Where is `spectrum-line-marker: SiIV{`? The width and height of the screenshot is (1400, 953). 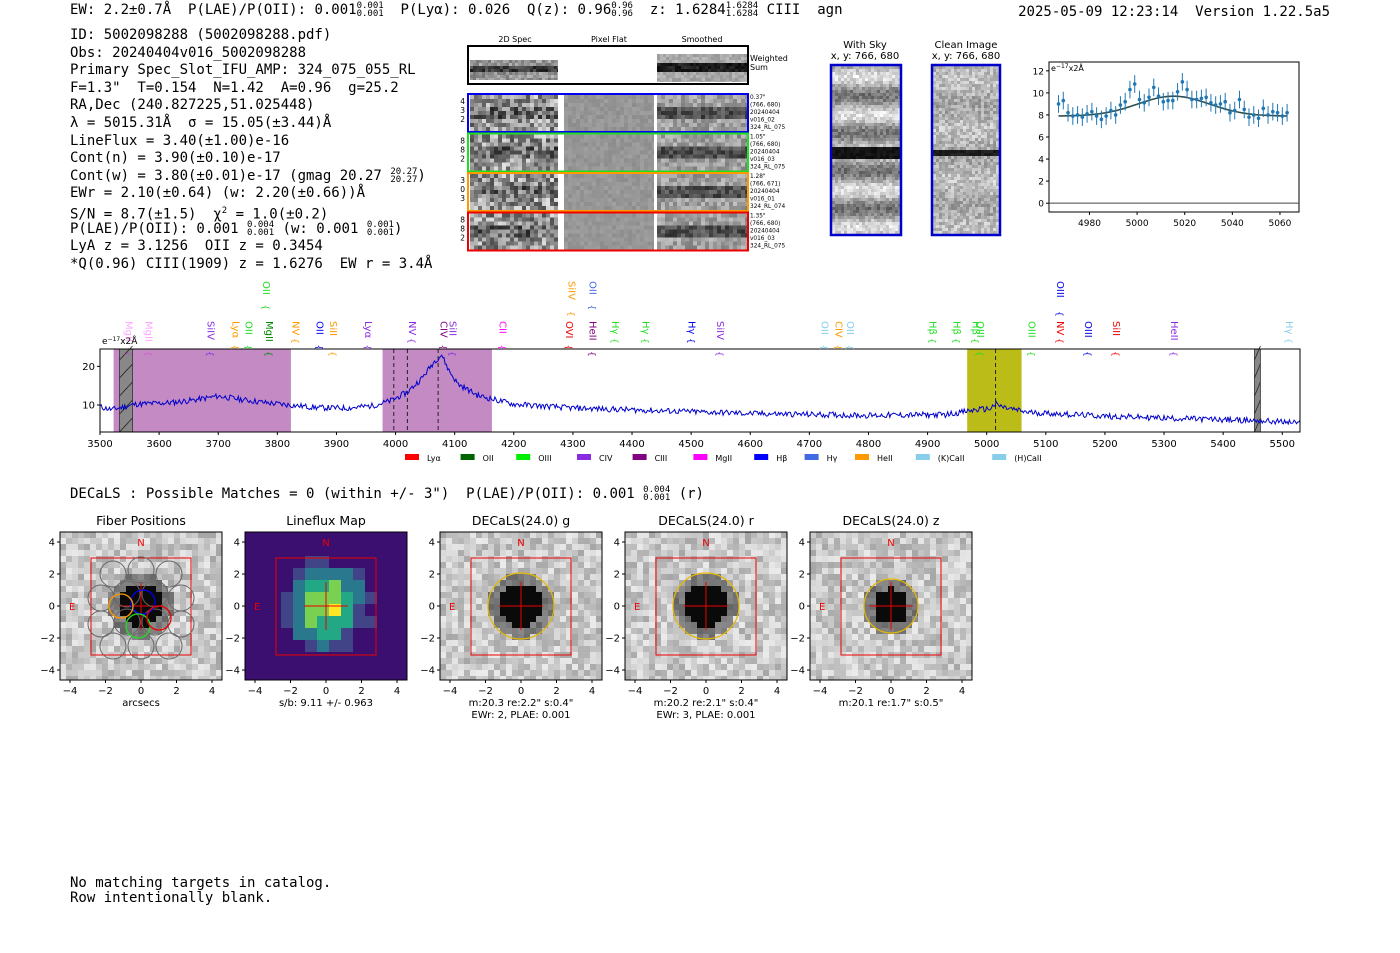
spectrum-line-marker: SiIV{ is located at coordinates (571, 299).